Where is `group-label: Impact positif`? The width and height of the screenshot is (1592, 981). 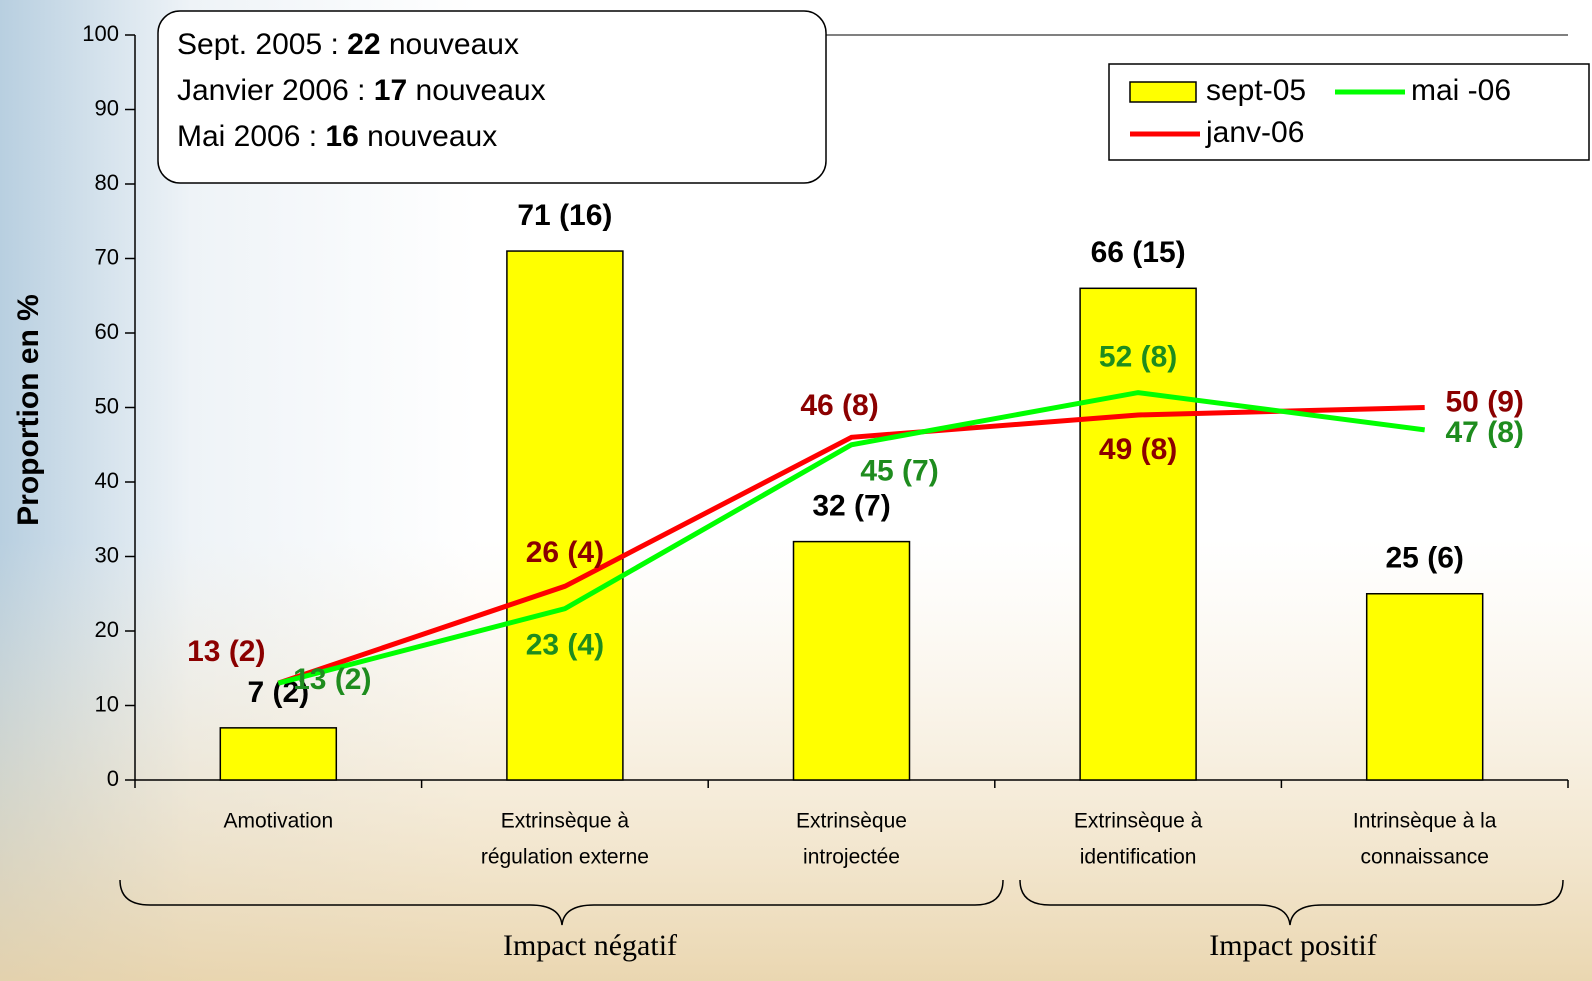
group-label: Impact positif is located at coordinates (1292, 945).